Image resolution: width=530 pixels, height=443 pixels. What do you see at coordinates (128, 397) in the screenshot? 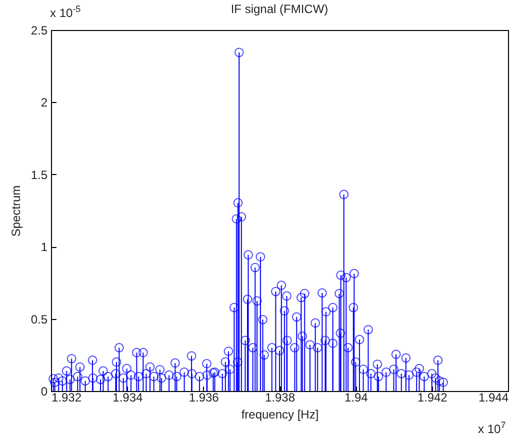
I see `x-tick-label: 1.934` at bounding box center [128, 397].